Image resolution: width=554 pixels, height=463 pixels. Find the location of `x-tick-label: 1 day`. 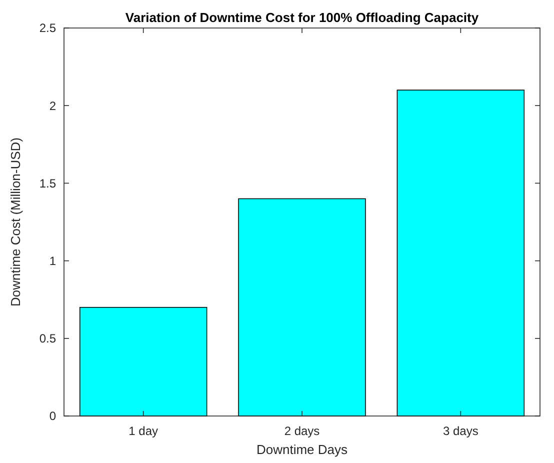

x-tick-label: 1 day is located at coordinates (143, 431).